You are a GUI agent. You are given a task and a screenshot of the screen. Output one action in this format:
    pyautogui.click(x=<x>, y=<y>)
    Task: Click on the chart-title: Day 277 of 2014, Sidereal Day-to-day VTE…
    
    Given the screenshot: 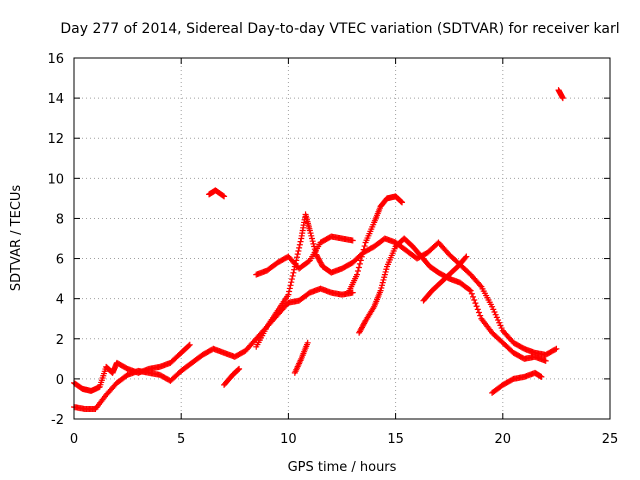 What is the action you would take?
    pyautogui.click(x=339, y=29)
    